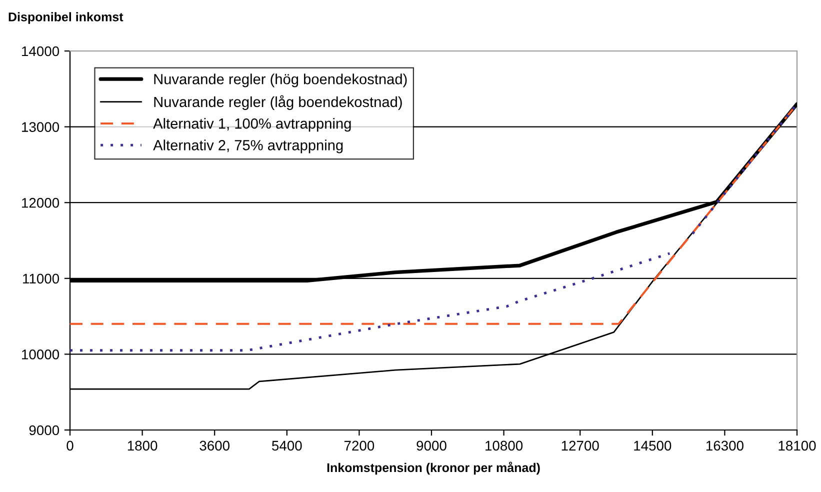 This screenshot has width=821, height=492. Describe the element at coordinates (41, 51) in the screenshot. I see `y-tick-label: 14000` at that location.